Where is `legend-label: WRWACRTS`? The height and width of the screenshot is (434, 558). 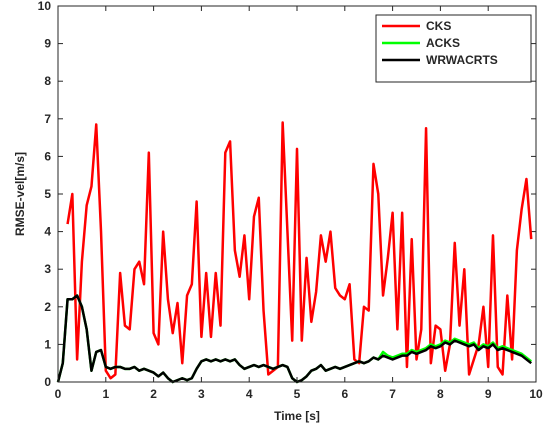
legend-label: WRWACRTS is located at coordinates (462, 60).